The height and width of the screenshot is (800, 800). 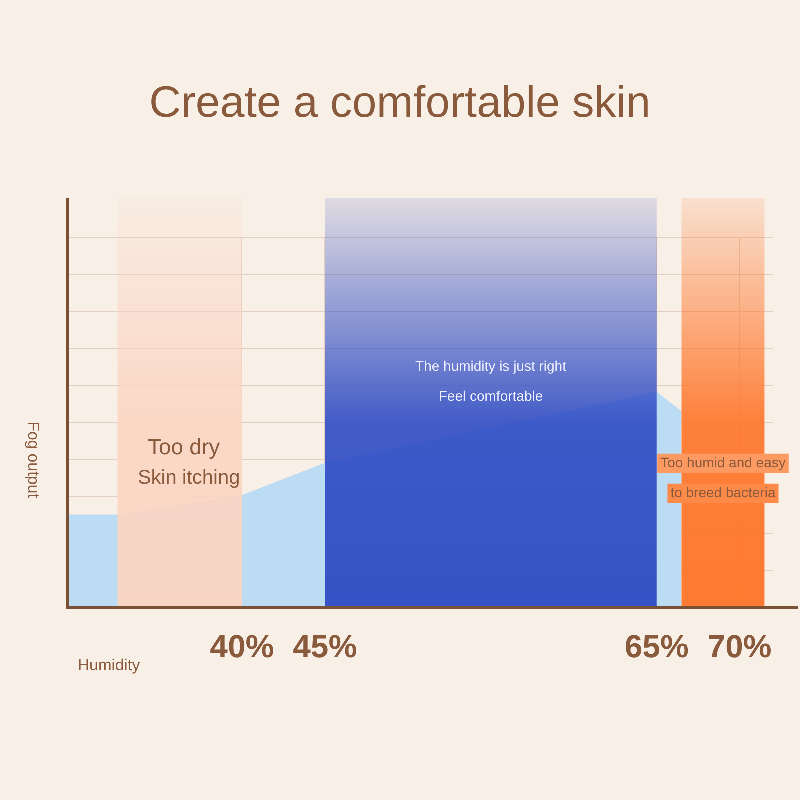 What do you see at coordinates (491, 366) in the screenshot?
I see `text: The humidity is just right` at bounding box center [491, 366].